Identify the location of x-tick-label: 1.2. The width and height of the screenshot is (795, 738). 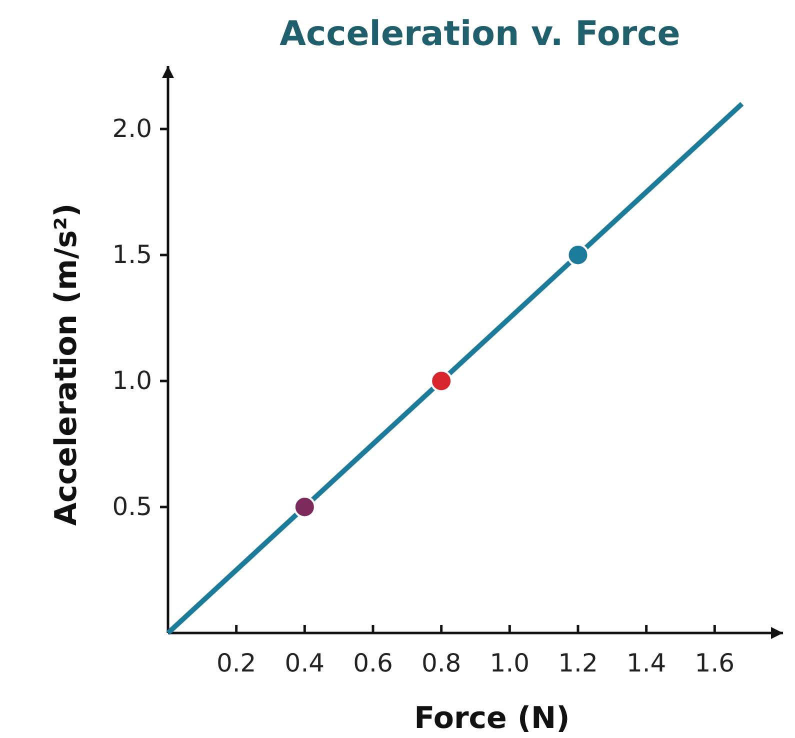
(578, 663).